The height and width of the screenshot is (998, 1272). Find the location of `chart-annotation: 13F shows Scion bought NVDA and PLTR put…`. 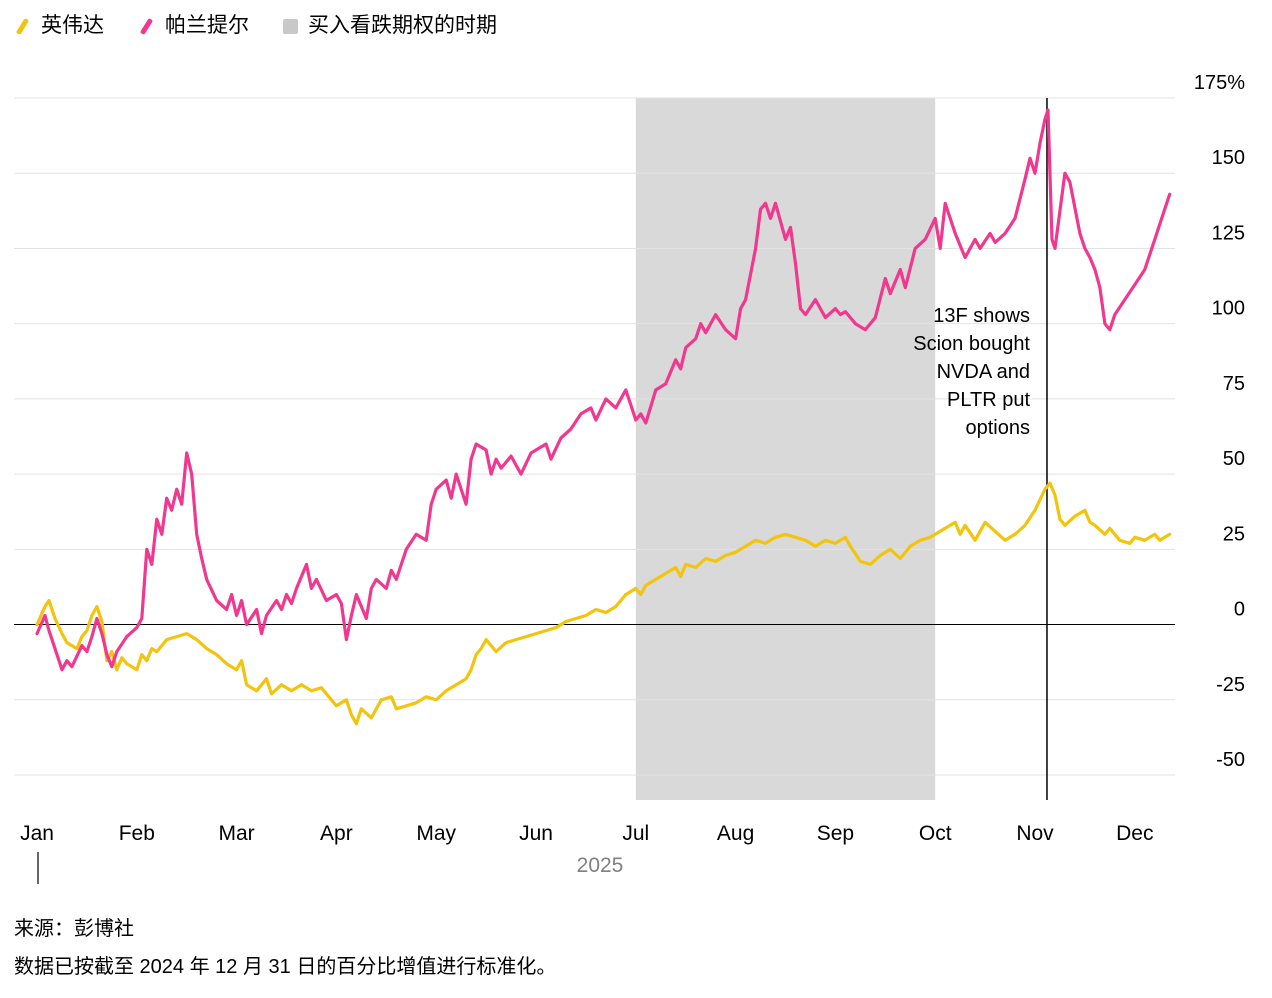

chart-annotation: 13F shows Scion bought NVDA and PLTR put… is located at coordinates (971, 372).